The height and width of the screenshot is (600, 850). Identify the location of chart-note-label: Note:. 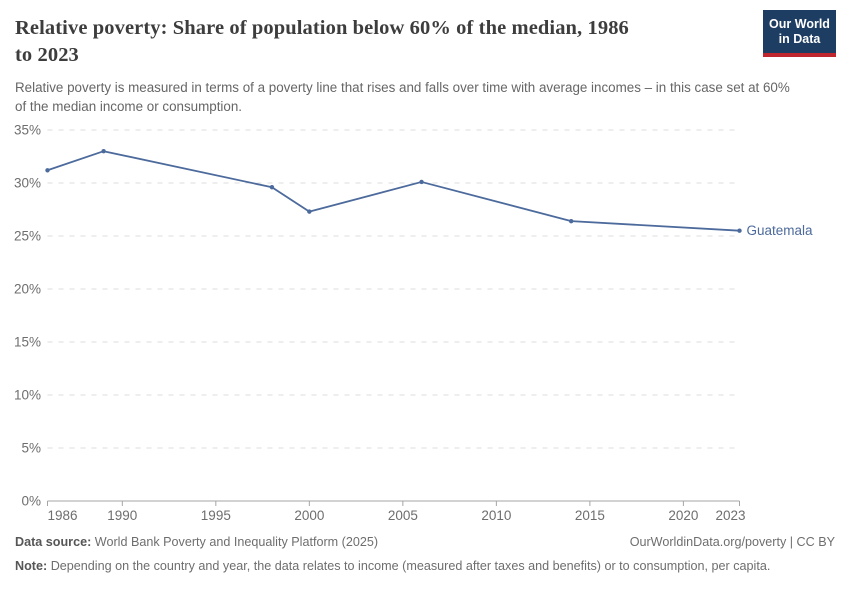
(31, 566).